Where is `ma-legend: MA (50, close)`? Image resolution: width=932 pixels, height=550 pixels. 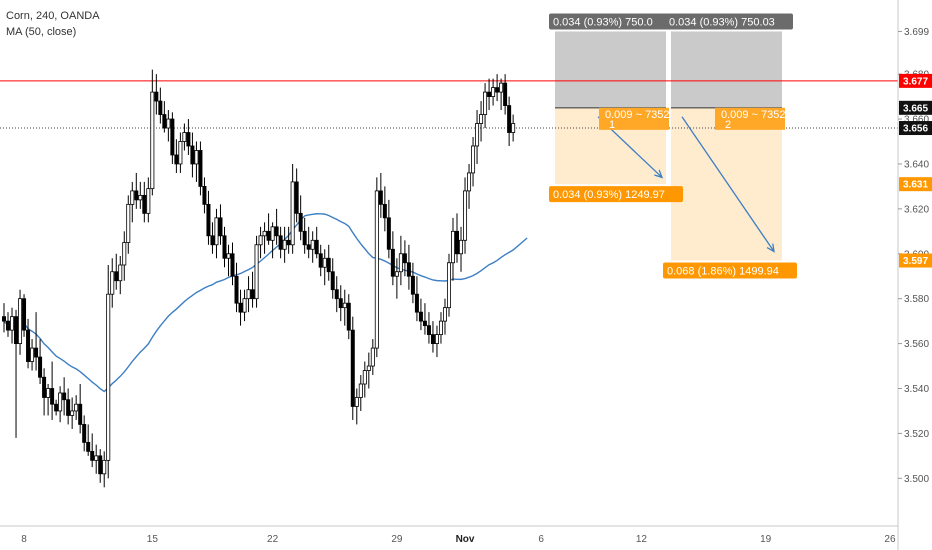 ma-legend: MA (50, close) is located at coordinates (41, 32).